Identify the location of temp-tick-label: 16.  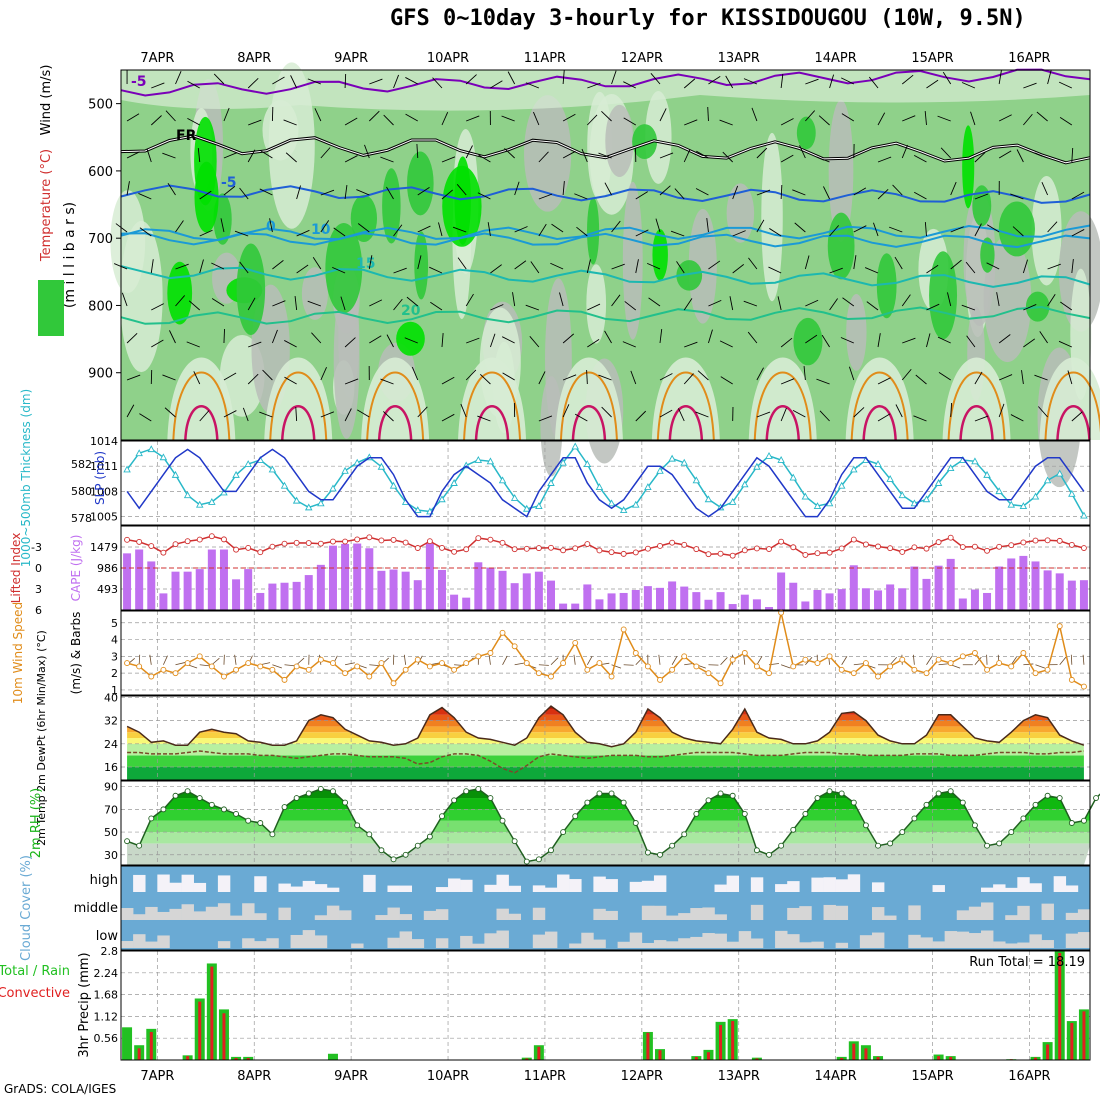
(111, 767).